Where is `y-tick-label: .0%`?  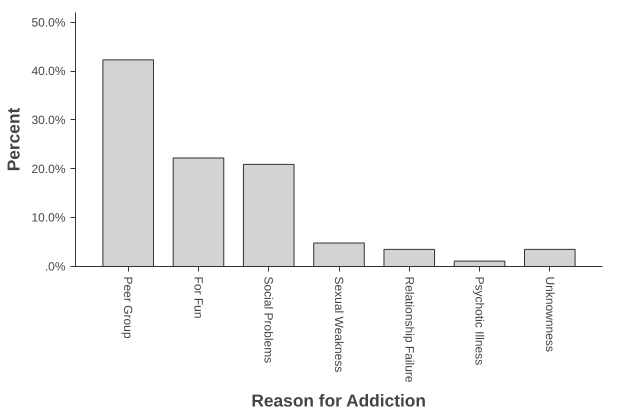 y-tick-label: .0% is located at coordinates (55, 267).